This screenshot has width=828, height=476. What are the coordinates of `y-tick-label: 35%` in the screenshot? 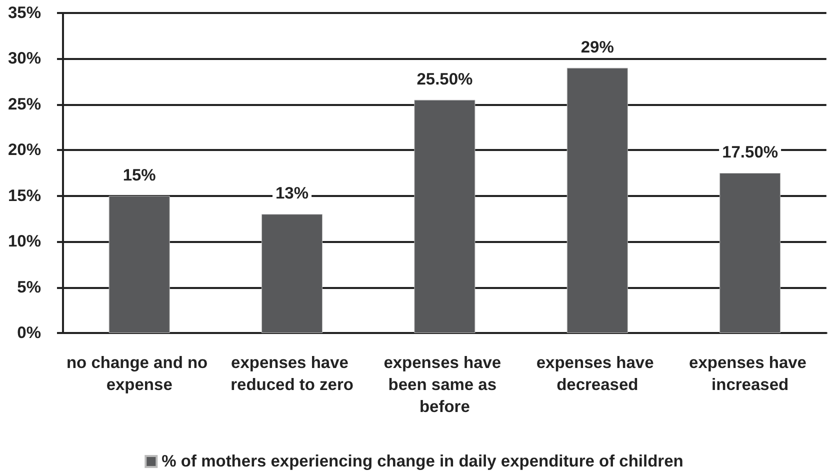 It's located at (25, 13).